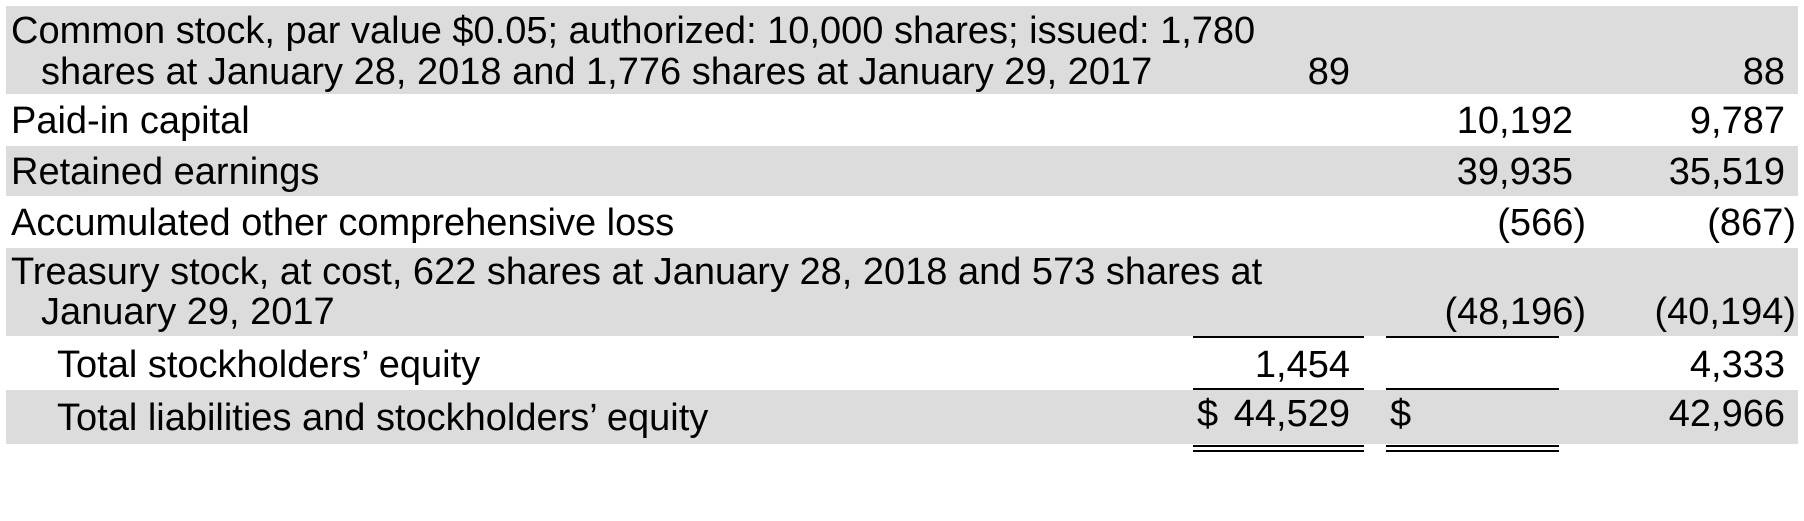 The image size is (1804, 521). Describe the element at coordinates (1472, 451) in the screenshot. I see `double-rule-bottom-2017` at that location.